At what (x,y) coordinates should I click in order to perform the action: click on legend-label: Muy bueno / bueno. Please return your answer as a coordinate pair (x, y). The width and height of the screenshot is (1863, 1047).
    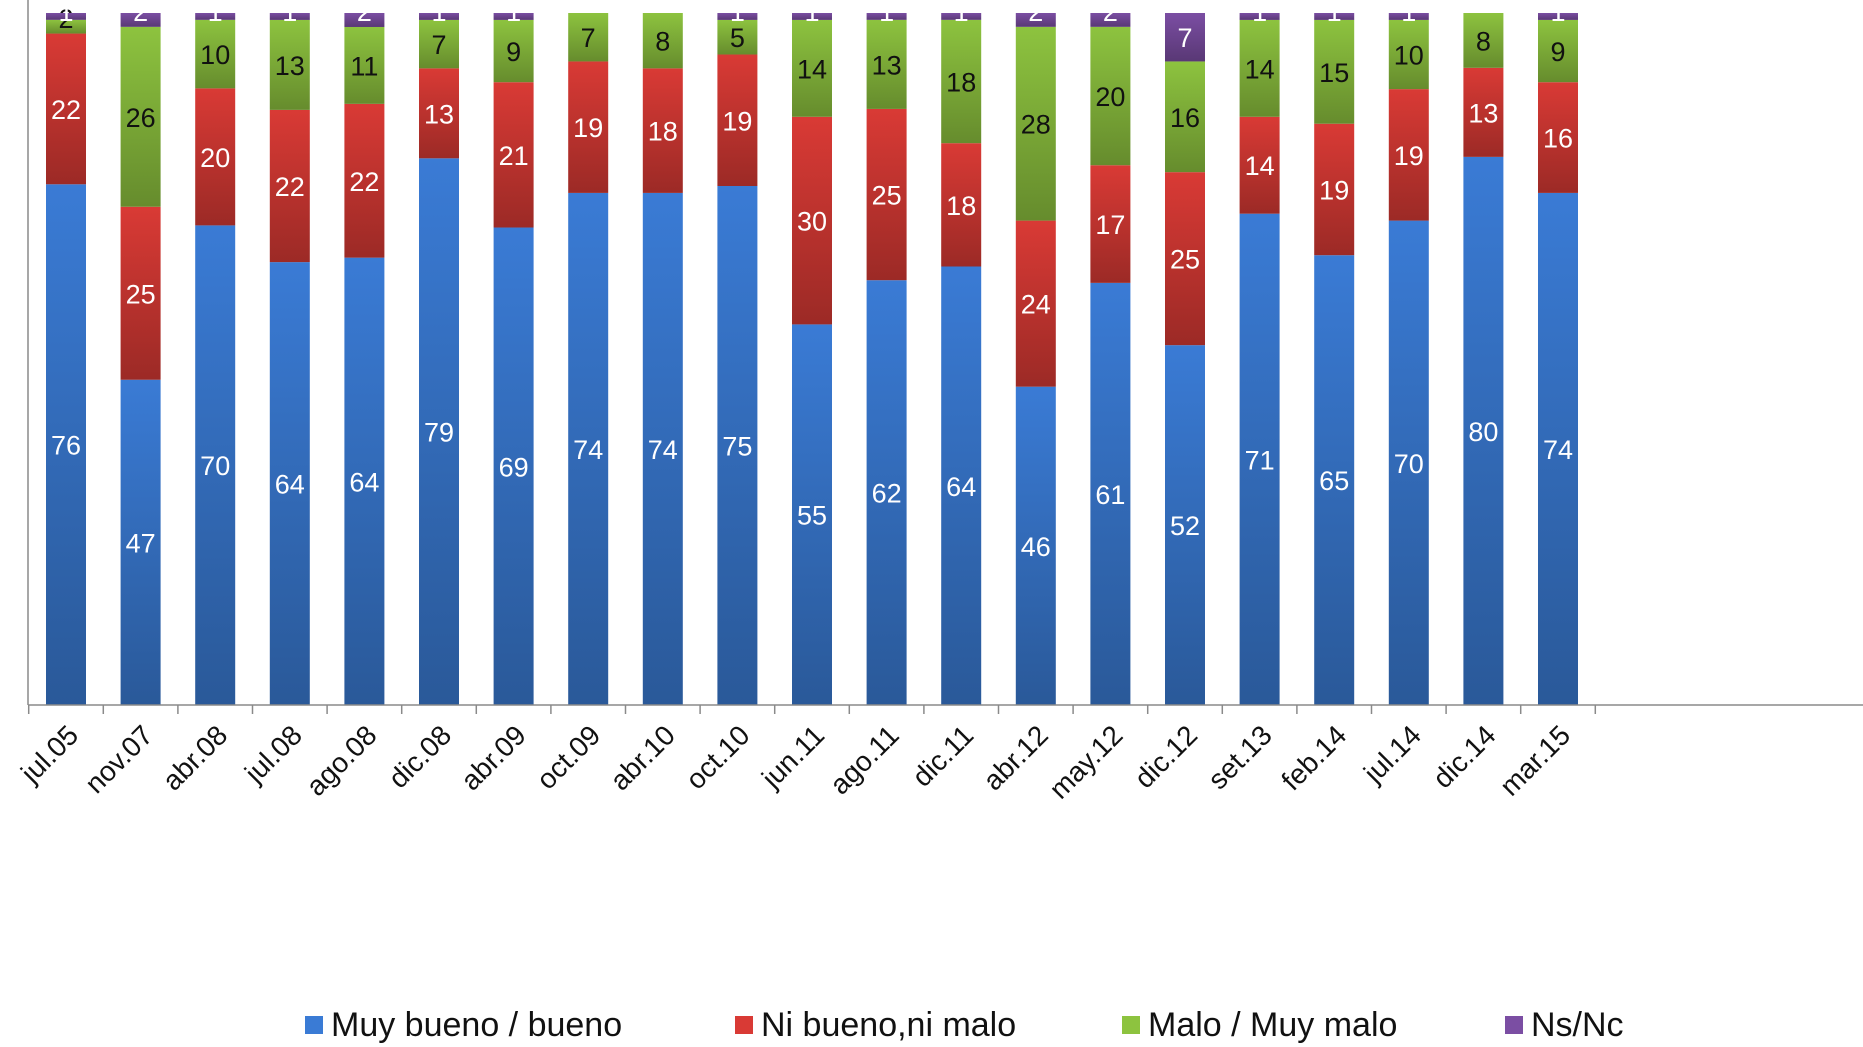
    Looking at the image, I should click on (477, 1024).